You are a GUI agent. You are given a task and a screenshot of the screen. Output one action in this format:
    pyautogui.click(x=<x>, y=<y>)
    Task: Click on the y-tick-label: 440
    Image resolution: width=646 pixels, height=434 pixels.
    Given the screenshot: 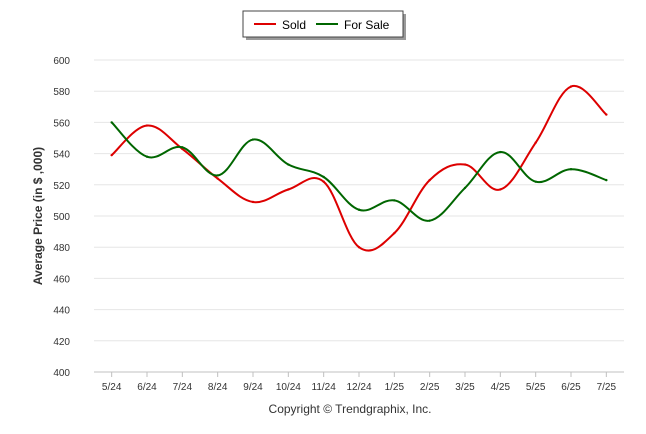 What is the action you would take?
    pyautogui.click(x=61, y=311)
    